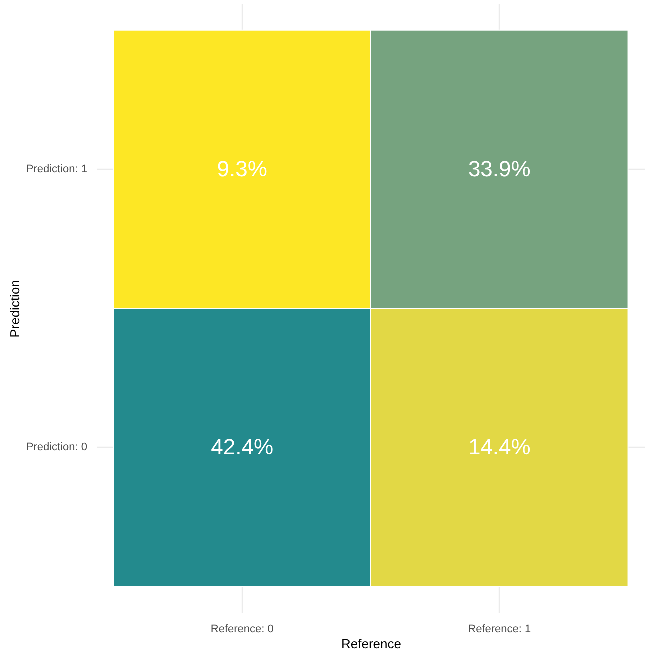 The height and width of the screenshot is (659, 653). What do you see at coordinates (499, 447) in the screenshot?
I see `data-label: 14.4%` at bounding box center [499, 447].